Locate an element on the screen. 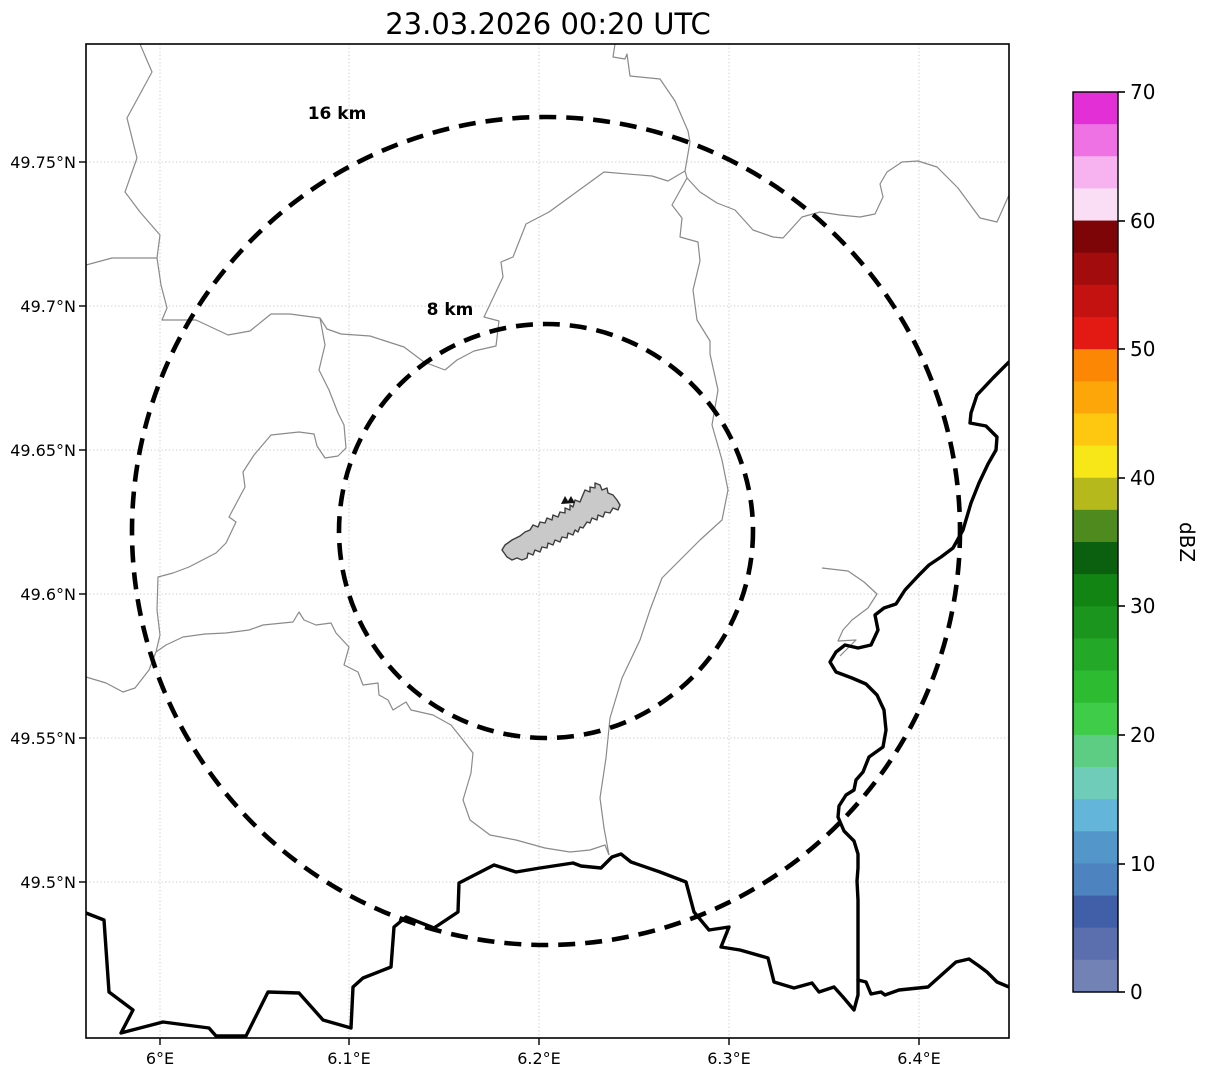  y-tick-label: 49.7°N is located at coordinates (48, 306).